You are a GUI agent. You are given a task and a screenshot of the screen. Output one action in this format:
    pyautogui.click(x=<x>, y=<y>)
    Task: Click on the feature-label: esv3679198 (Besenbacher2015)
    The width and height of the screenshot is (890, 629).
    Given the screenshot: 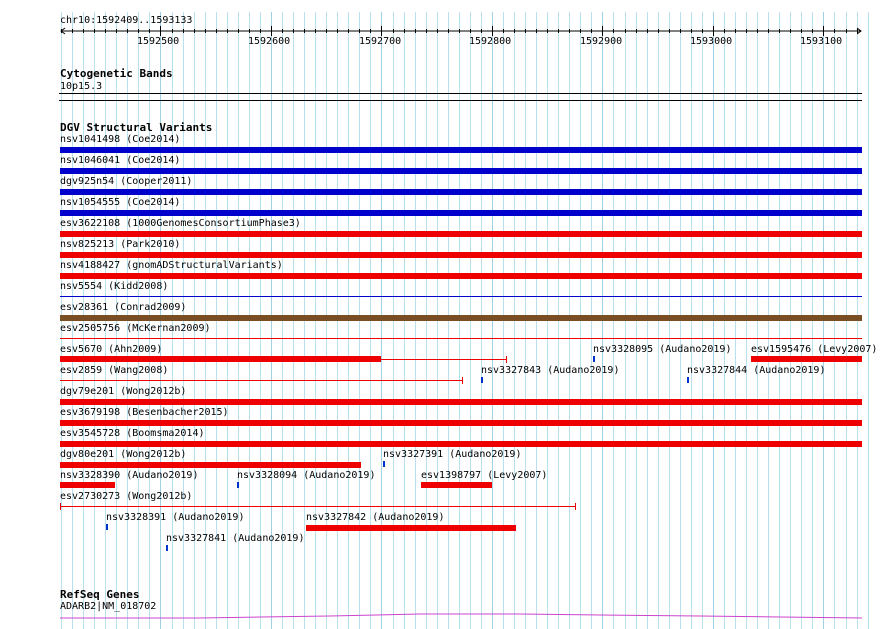 What is the action you would take?
    pyautogui.click(x=144, y=412)
    